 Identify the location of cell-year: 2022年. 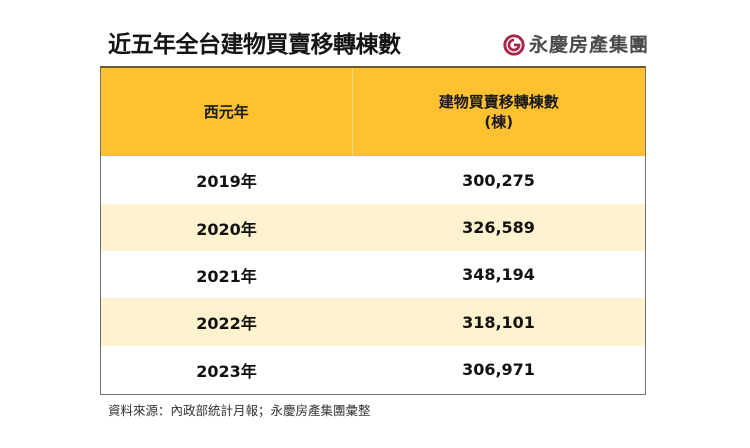
(226, 322).